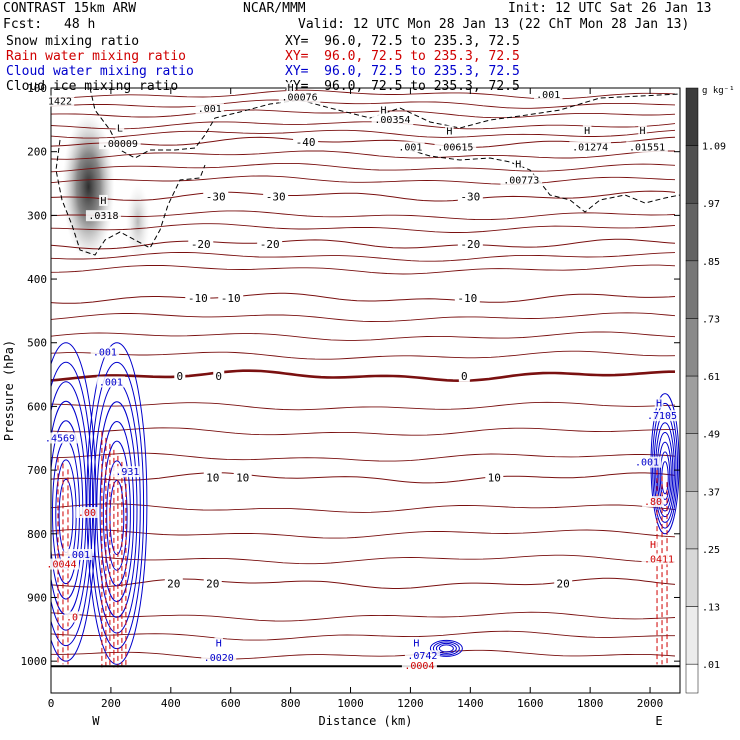 Image resolution: width=740 pixels, height=740 pixels. Describe the element at coordinates (711, 550) in the screenshot. I see `colorbar-label: .25` at that location.